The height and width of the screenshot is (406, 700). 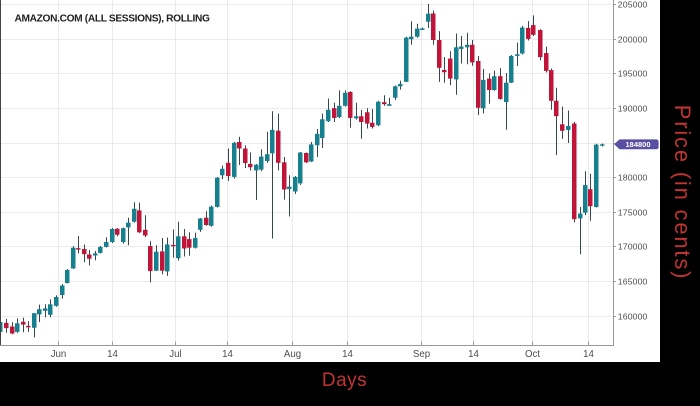 What do you see at coordinates (112, 19) in the screenshot?
I see `svg-text:AMAZON.COM (ALL SESSIONS), ROL: AMAZON.COM (ALL SESSIONS), ROLLING` at bounding box center [112, 19].